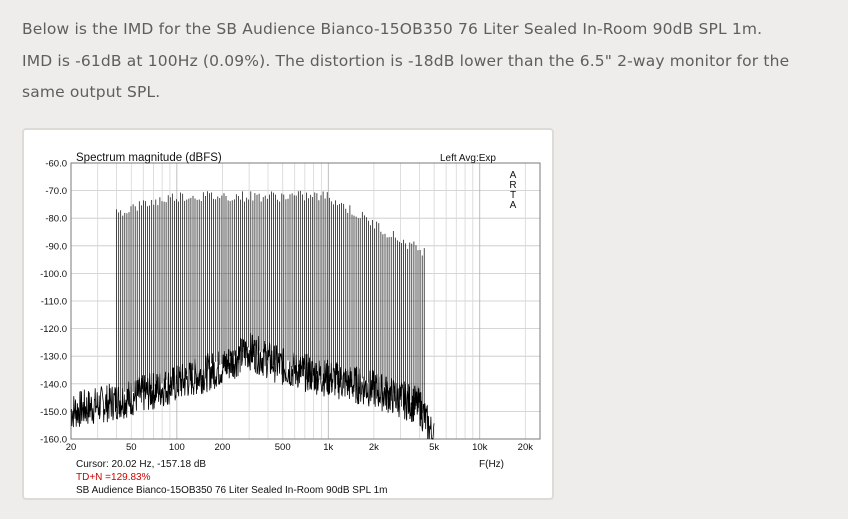 This screenshot has width=848, height=519. Describe the element at coordinates (91, 92) in the screenshot. I see `intro-line-3: same output SPL.` at that location.